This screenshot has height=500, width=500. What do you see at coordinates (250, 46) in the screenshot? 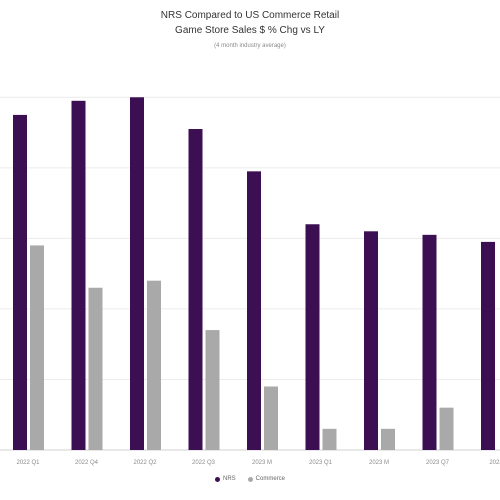
I see `chart-subtitle: (4 month industry average)` at bounding box center [250, 46].